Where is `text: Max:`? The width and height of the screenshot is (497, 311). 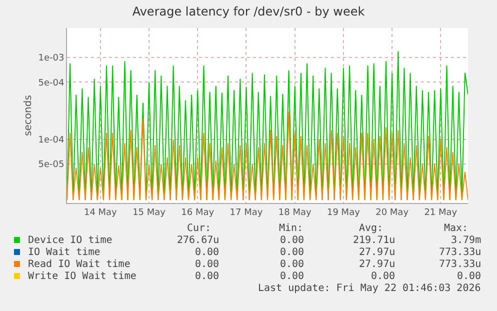
text: Max: is located at coordinates (456, 228).